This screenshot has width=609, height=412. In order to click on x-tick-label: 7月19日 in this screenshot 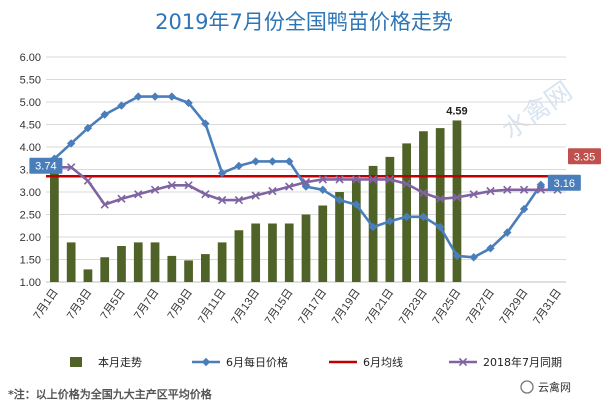, I will do `click(346, 307)`.